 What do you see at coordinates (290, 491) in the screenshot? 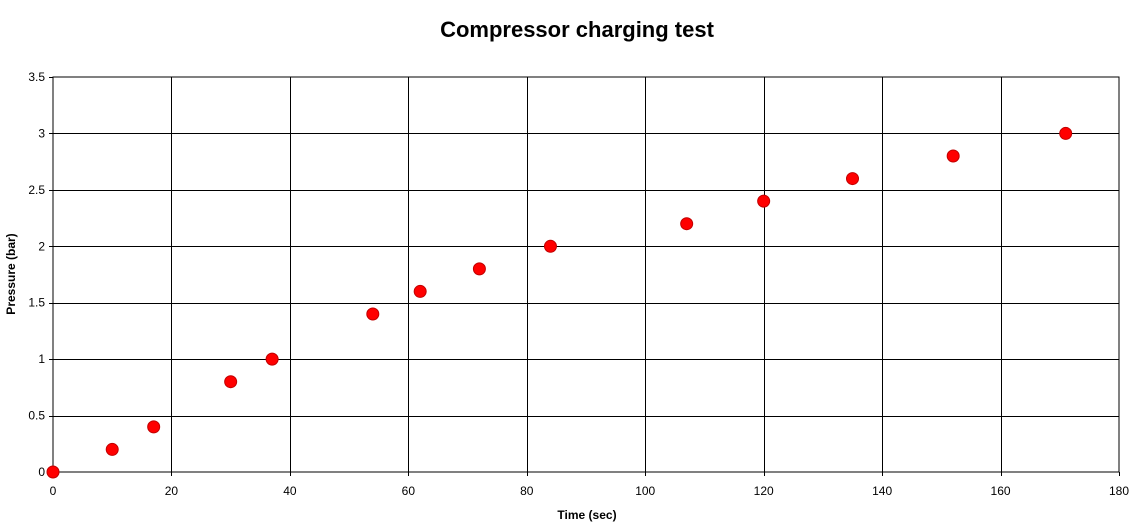
I see `x-tick-label: 40` at bounding box center [290, 491].